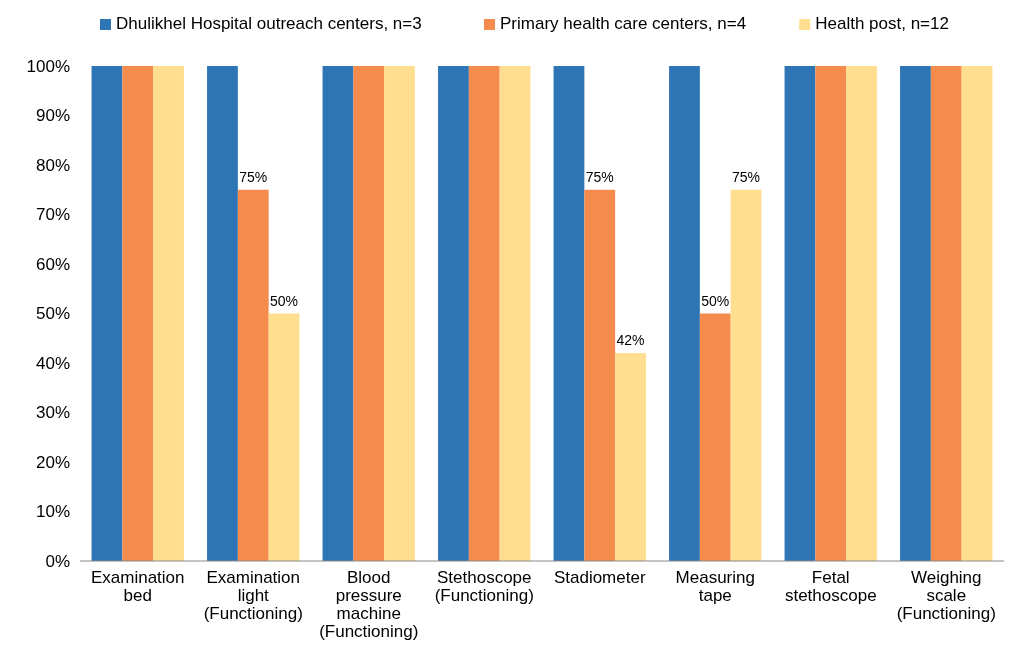 The height and width of the screenshot is (655, 1020). What do you see at coordinates (52, 116) in the screenshot?
I see `y-tick-label: 90%` at bounding box center [52, 116].